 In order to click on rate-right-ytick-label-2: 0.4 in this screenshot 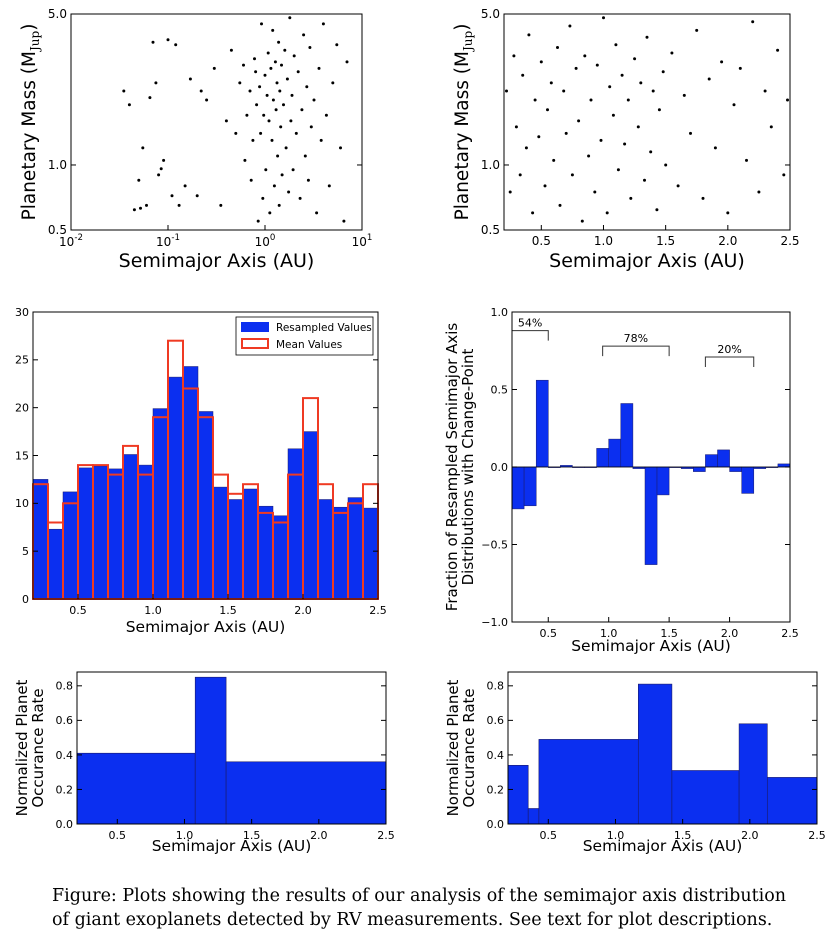, I will do `click(496, 755)`.